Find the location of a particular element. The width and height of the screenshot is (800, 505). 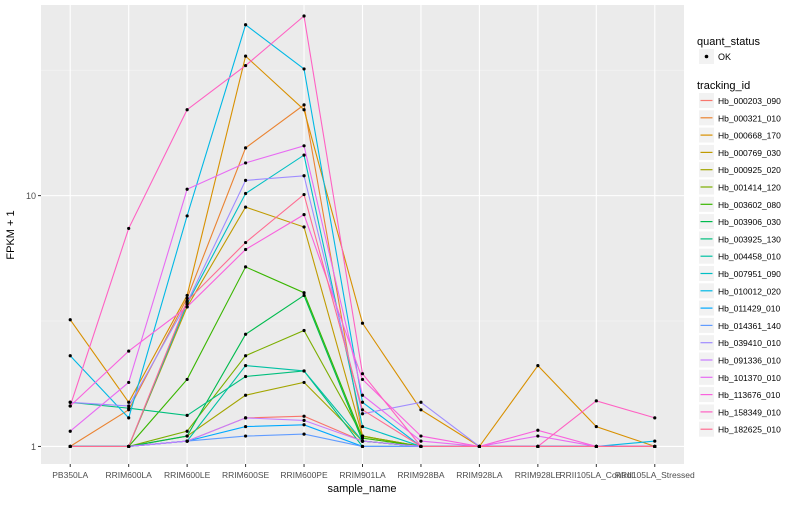

legend-label: Hb_000668_170 is located at coordinates (749, 136).